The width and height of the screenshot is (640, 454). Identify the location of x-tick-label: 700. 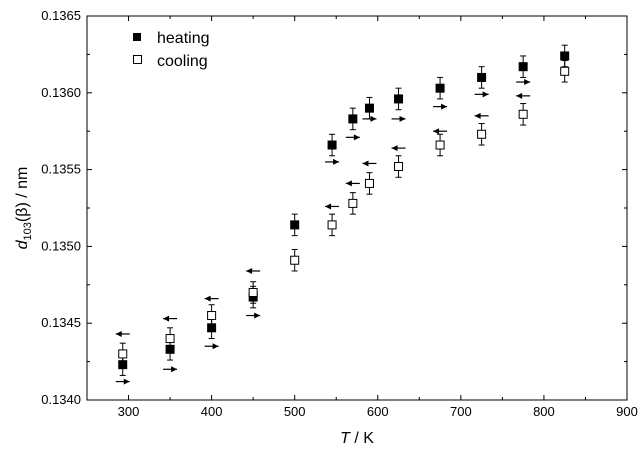
(461, 411).